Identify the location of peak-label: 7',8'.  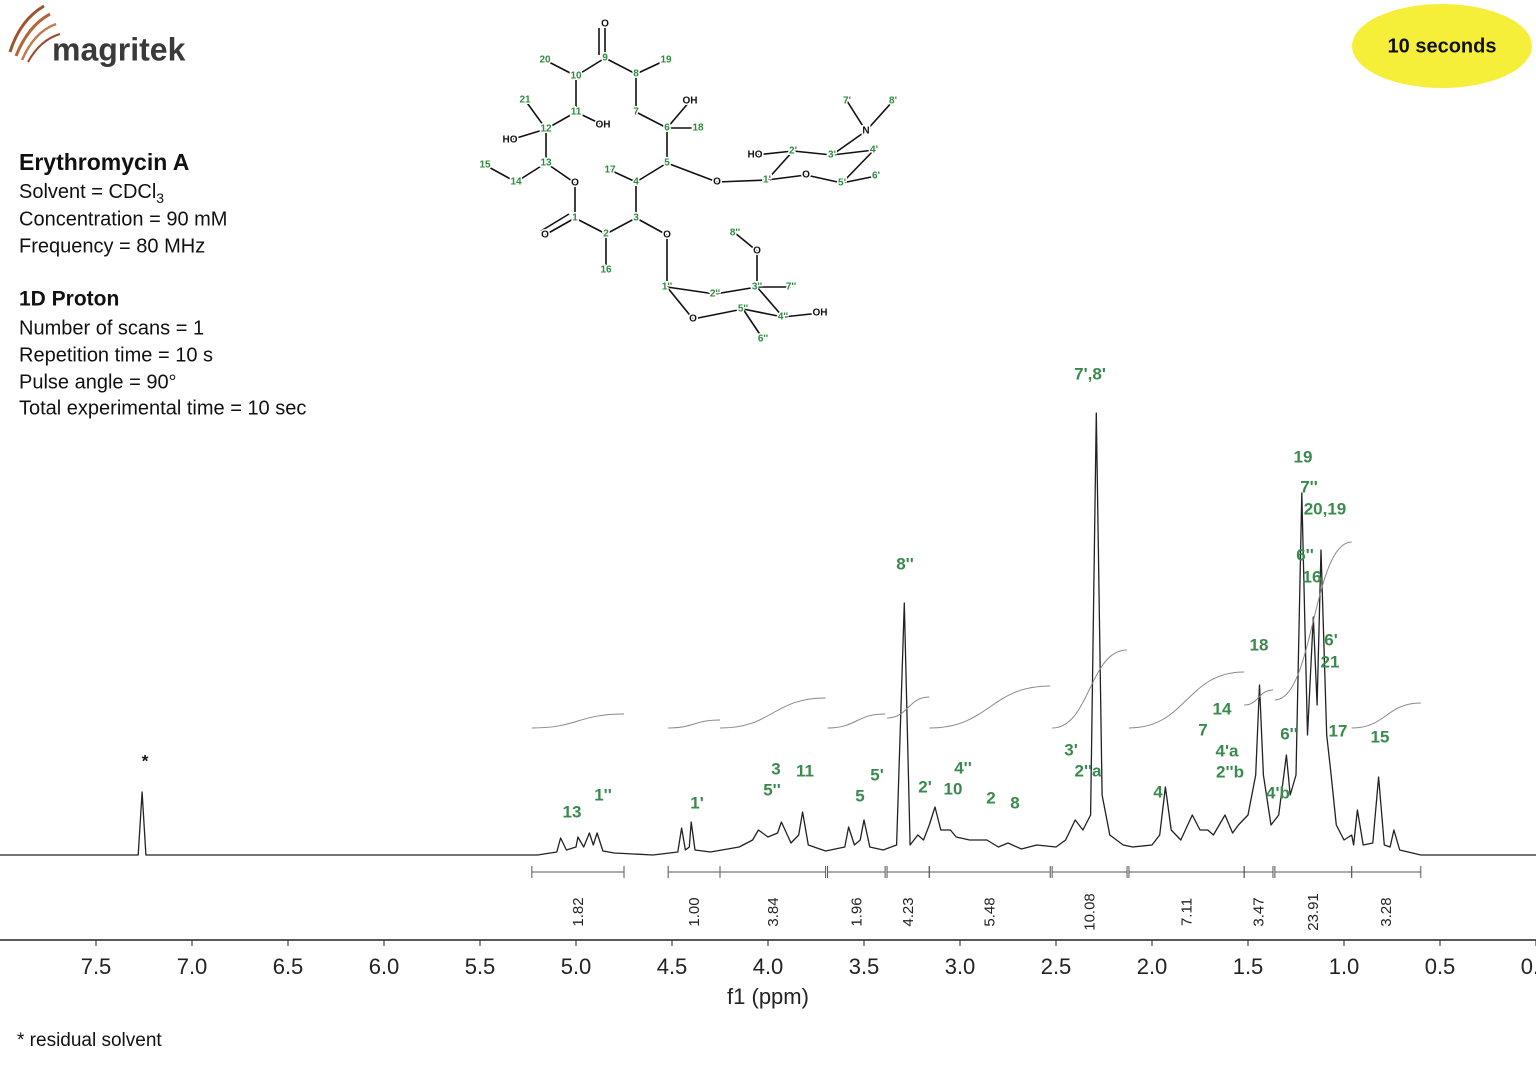
(1090, 373).